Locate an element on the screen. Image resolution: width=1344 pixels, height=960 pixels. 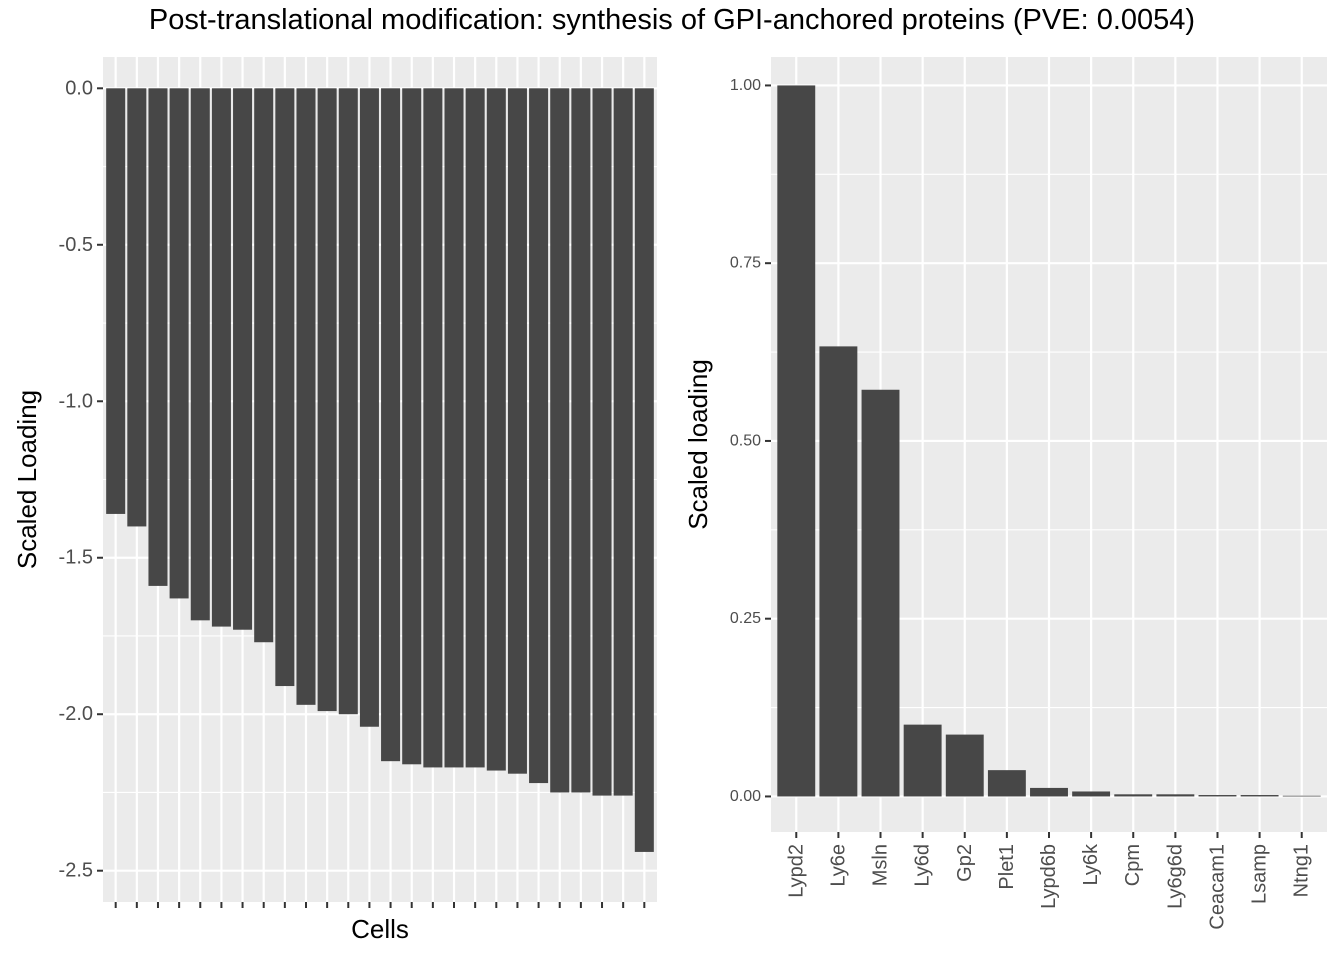
x-axis-title: Cells is located at coordinates (380, 929).